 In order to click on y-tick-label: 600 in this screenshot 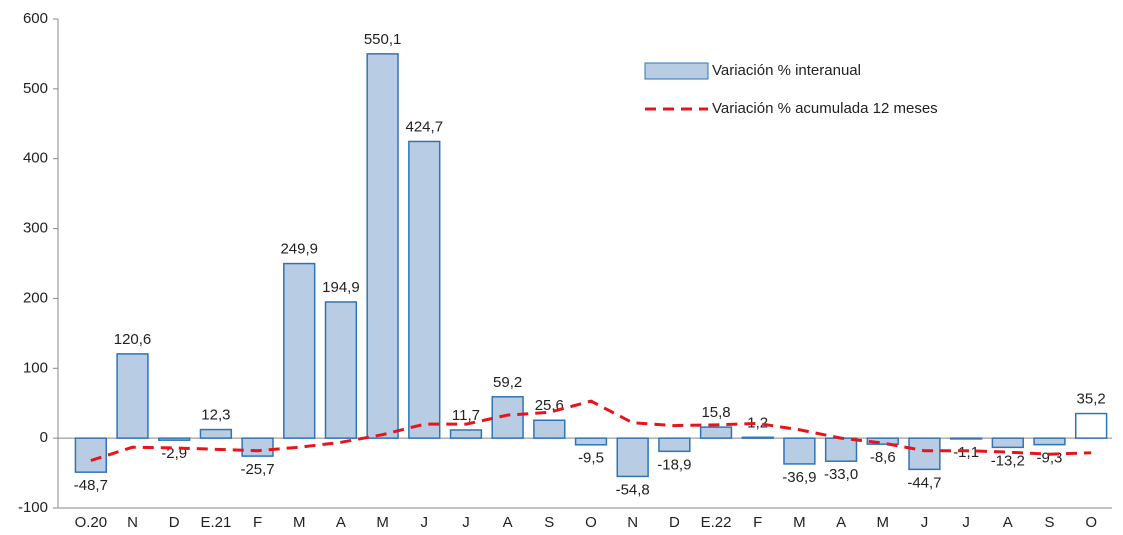, I will do `click(35, 18)`.